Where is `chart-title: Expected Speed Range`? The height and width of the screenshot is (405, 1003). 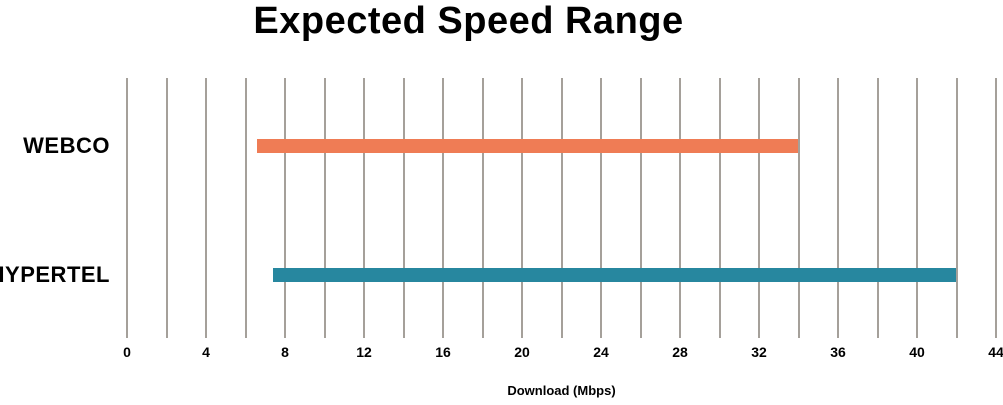 chart-title: Expected Speed Range is located at coordinates (468, 21).